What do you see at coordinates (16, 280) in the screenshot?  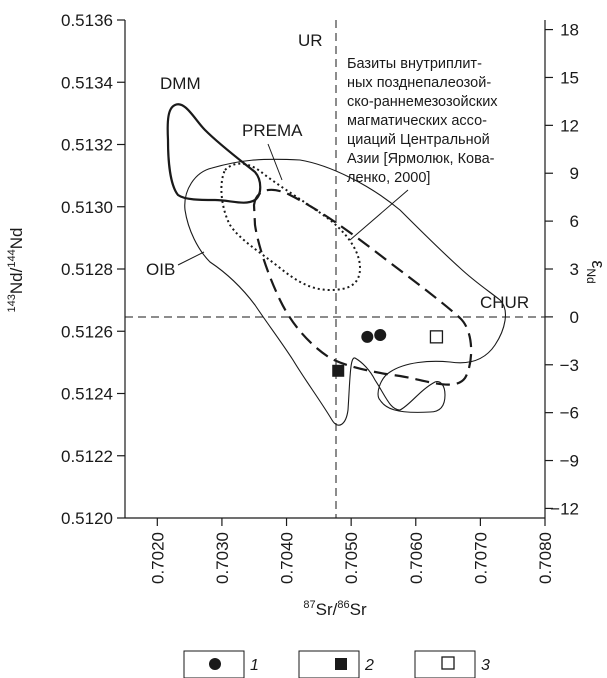 I see `y-title-t1: Nd/` at bounding box center [16, 280].